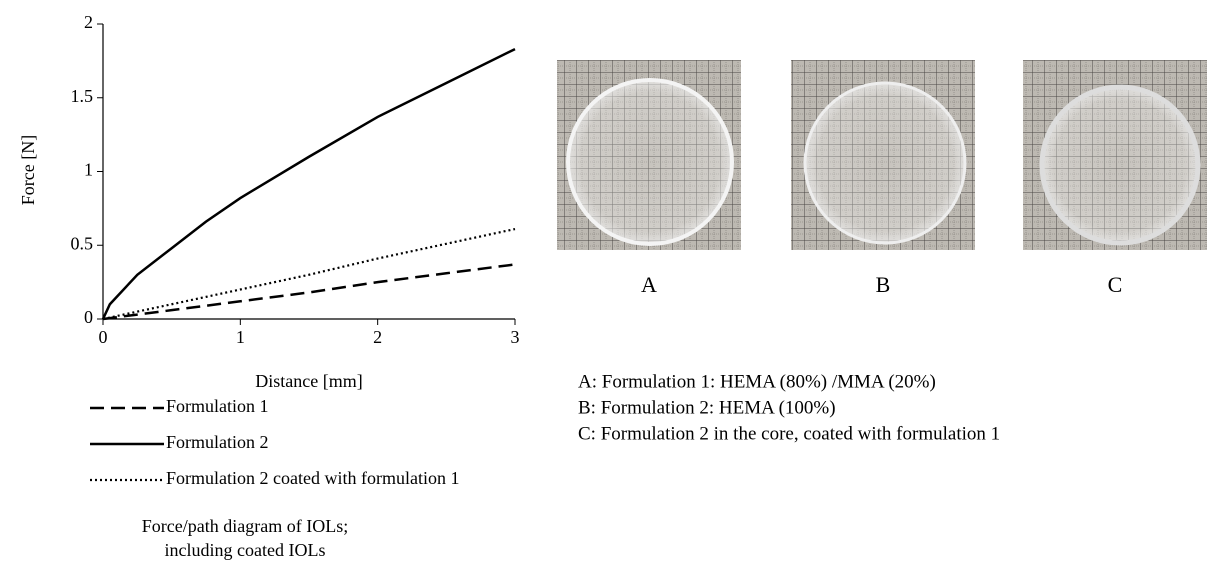 The image size is (1212, 585). Describe the element at coordinates (217, 406) in the screenshot. I see `legend-label: Formulation 1` at that location.